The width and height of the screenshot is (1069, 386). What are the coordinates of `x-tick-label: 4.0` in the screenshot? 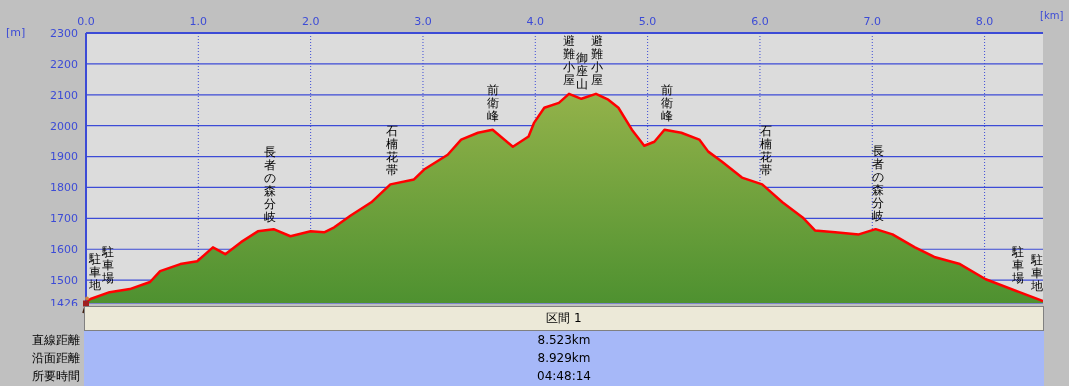 It's located at (535, 21).